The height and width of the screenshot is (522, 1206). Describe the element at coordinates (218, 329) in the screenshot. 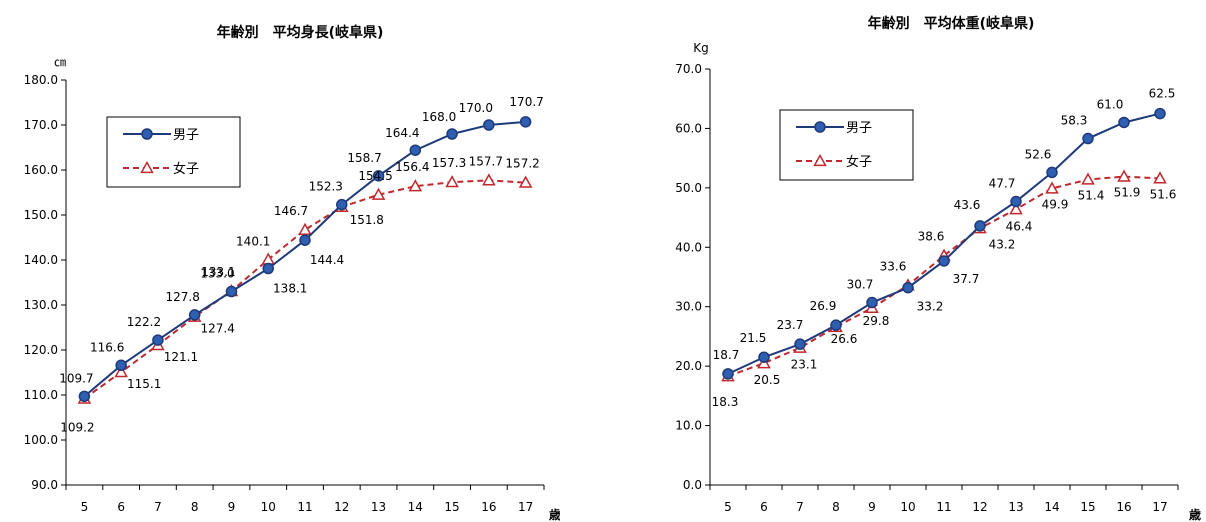

I see `girls-data-label: 127.4` at that location.